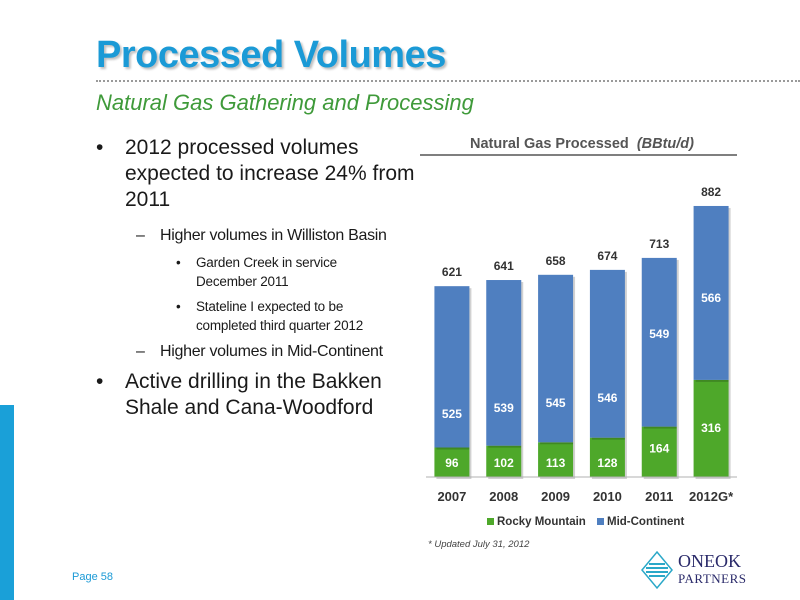 This screenshot has width=800, height=600. I want to click on segment-value-label: 164, so click(659, 449).